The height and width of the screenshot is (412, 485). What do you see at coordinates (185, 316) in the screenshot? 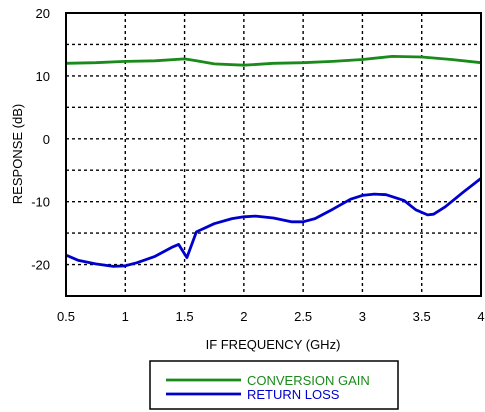
I see `x-tick-label: 1.5` at bounding box center [185, 316].